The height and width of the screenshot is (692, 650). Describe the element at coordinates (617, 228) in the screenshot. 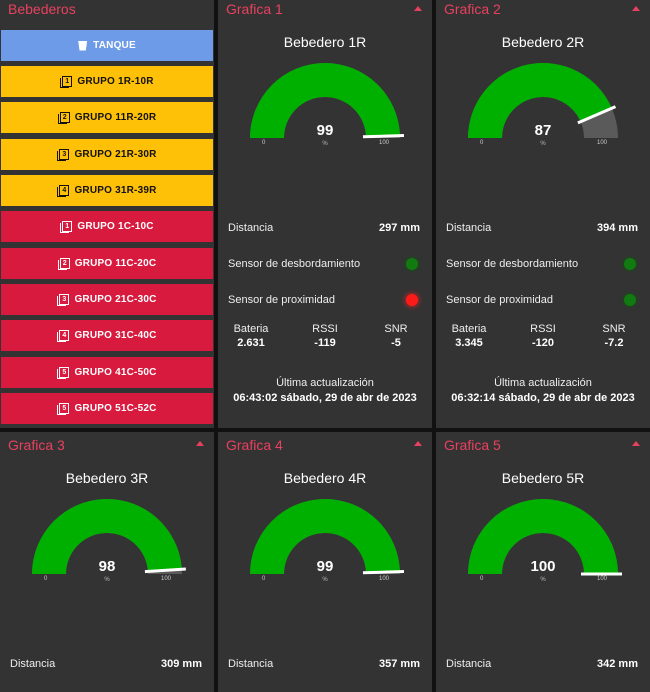

I see `distance-value: 394 mm` at that location.